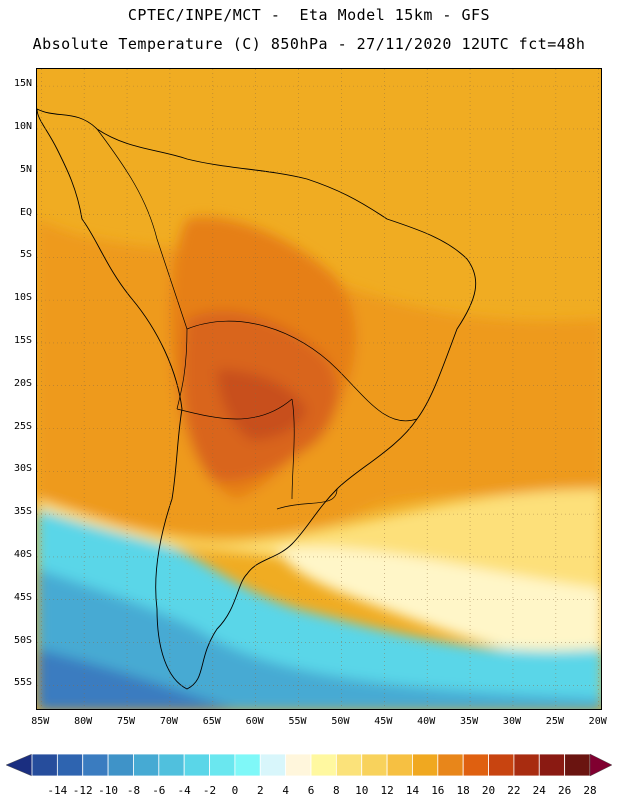 The height and width of the screenshot is (800, 618). Describe the element at coordinates (336, 790) in the screenshot. I see `colorbar-label: 8` at that location.